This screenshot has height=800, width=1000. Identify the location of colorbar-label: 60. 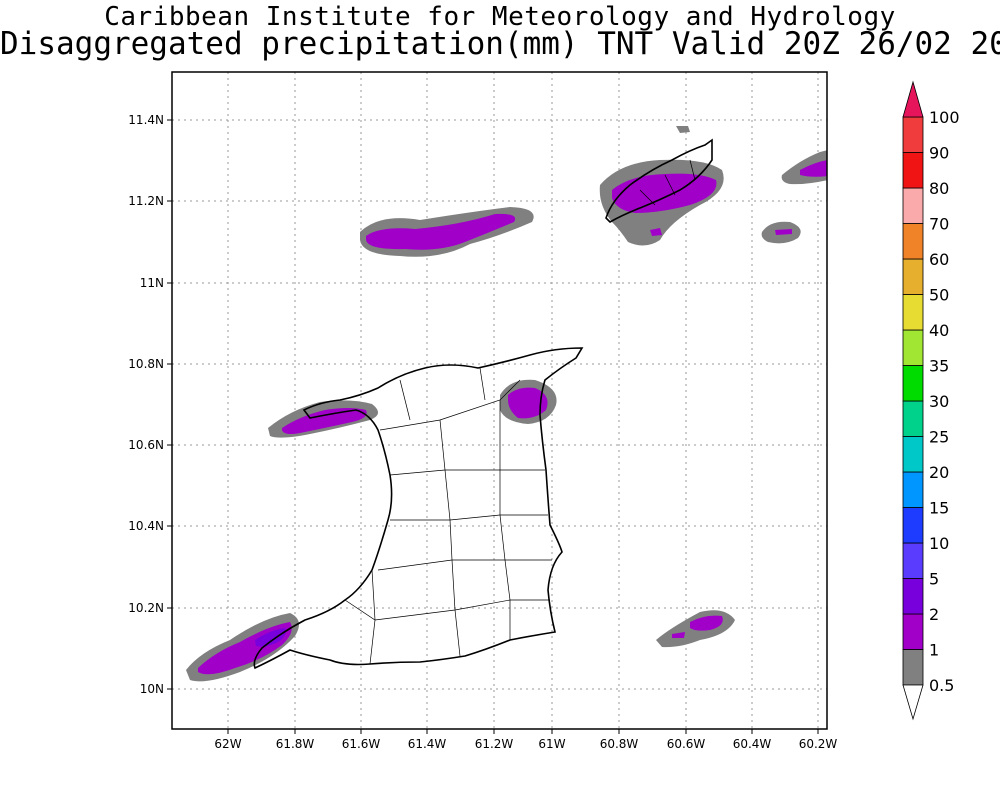
(939, 259).